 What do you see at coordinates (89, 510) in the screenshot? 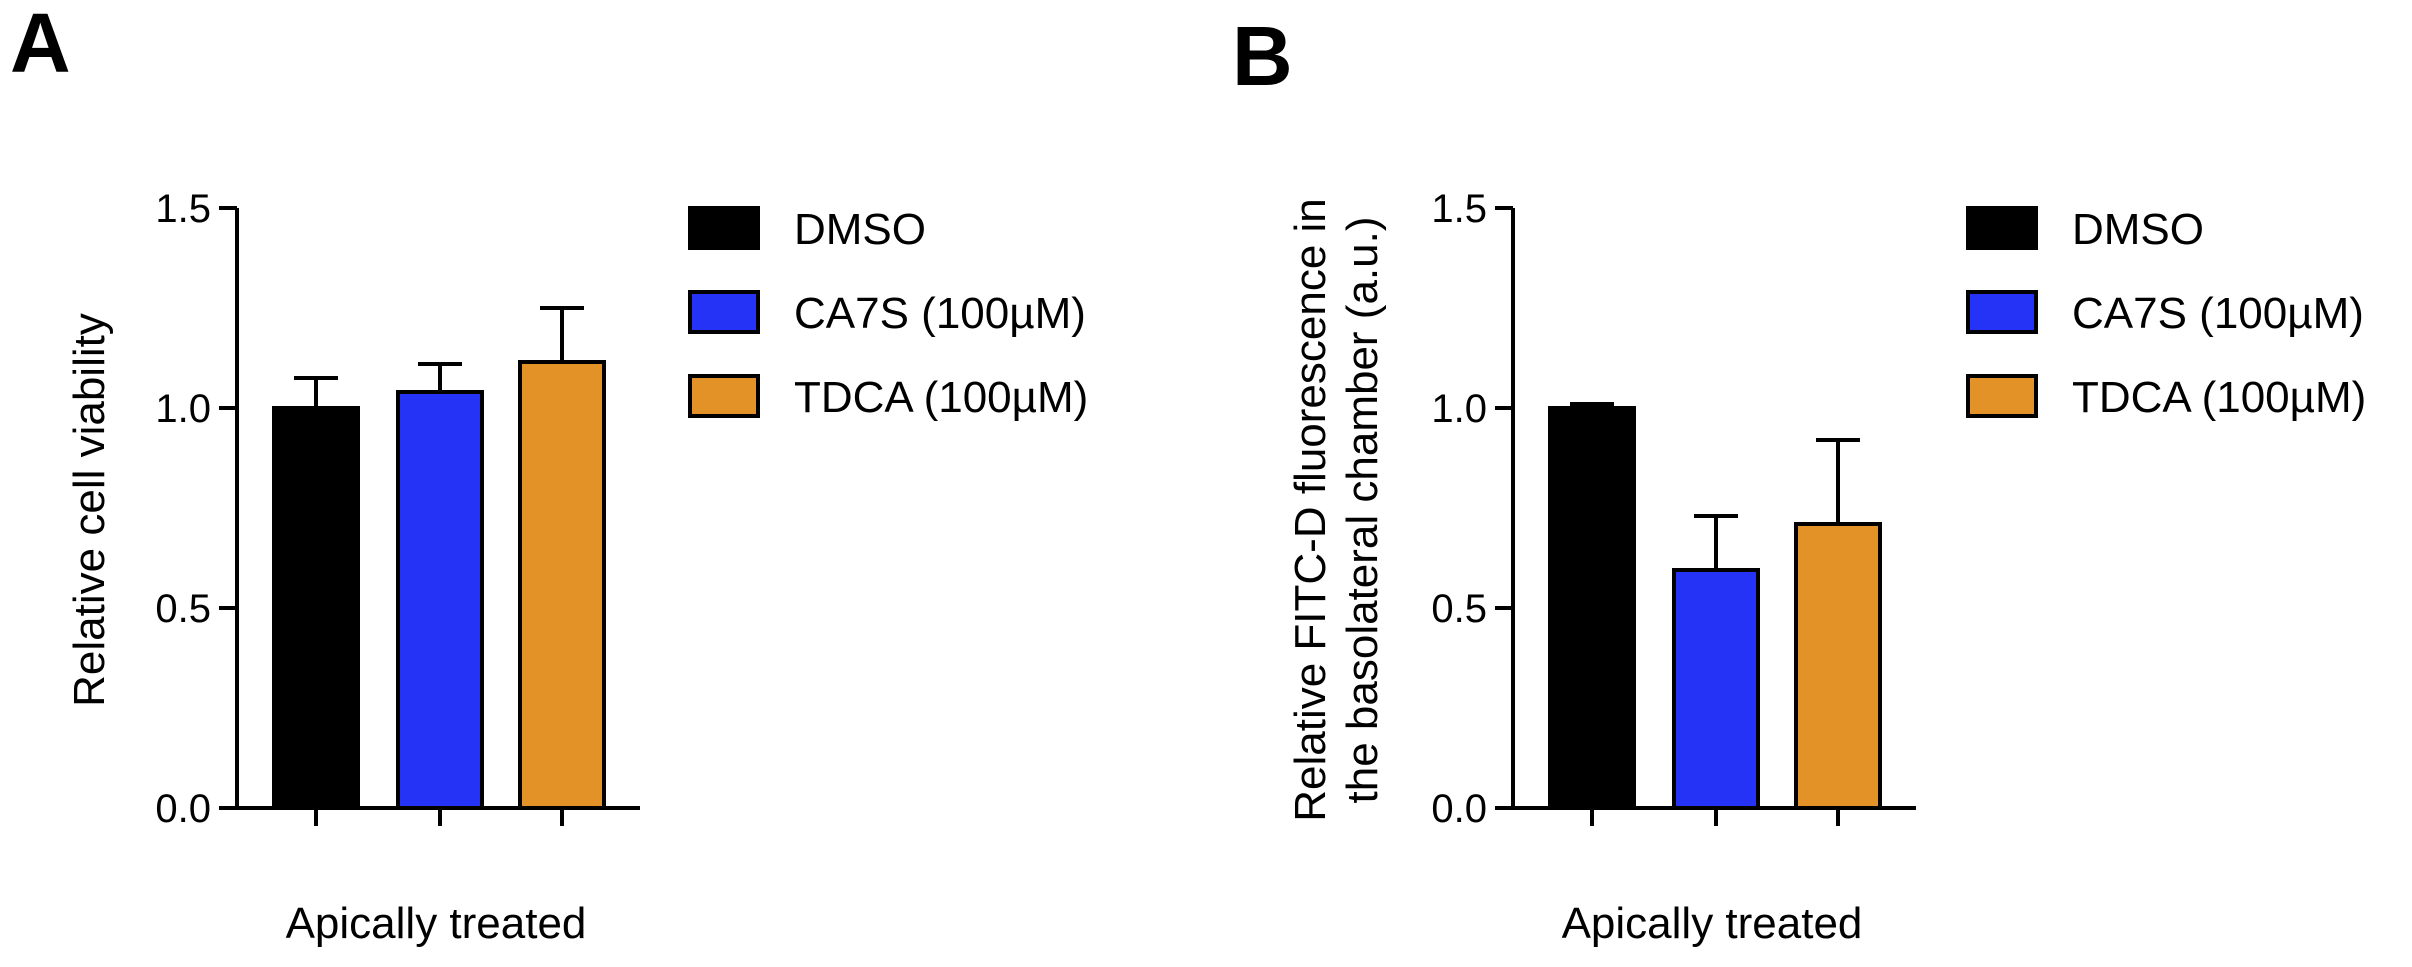
I see `panel-a-y-axis-title: Relative cell viability` at bounding box center [89, 510].